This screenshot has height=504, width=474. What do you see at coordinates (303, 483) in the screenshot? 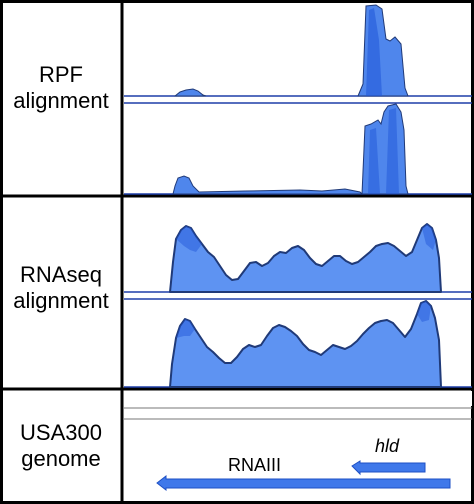
I see `rnaiii-gene-arrow` at bounding box center [303, 483].